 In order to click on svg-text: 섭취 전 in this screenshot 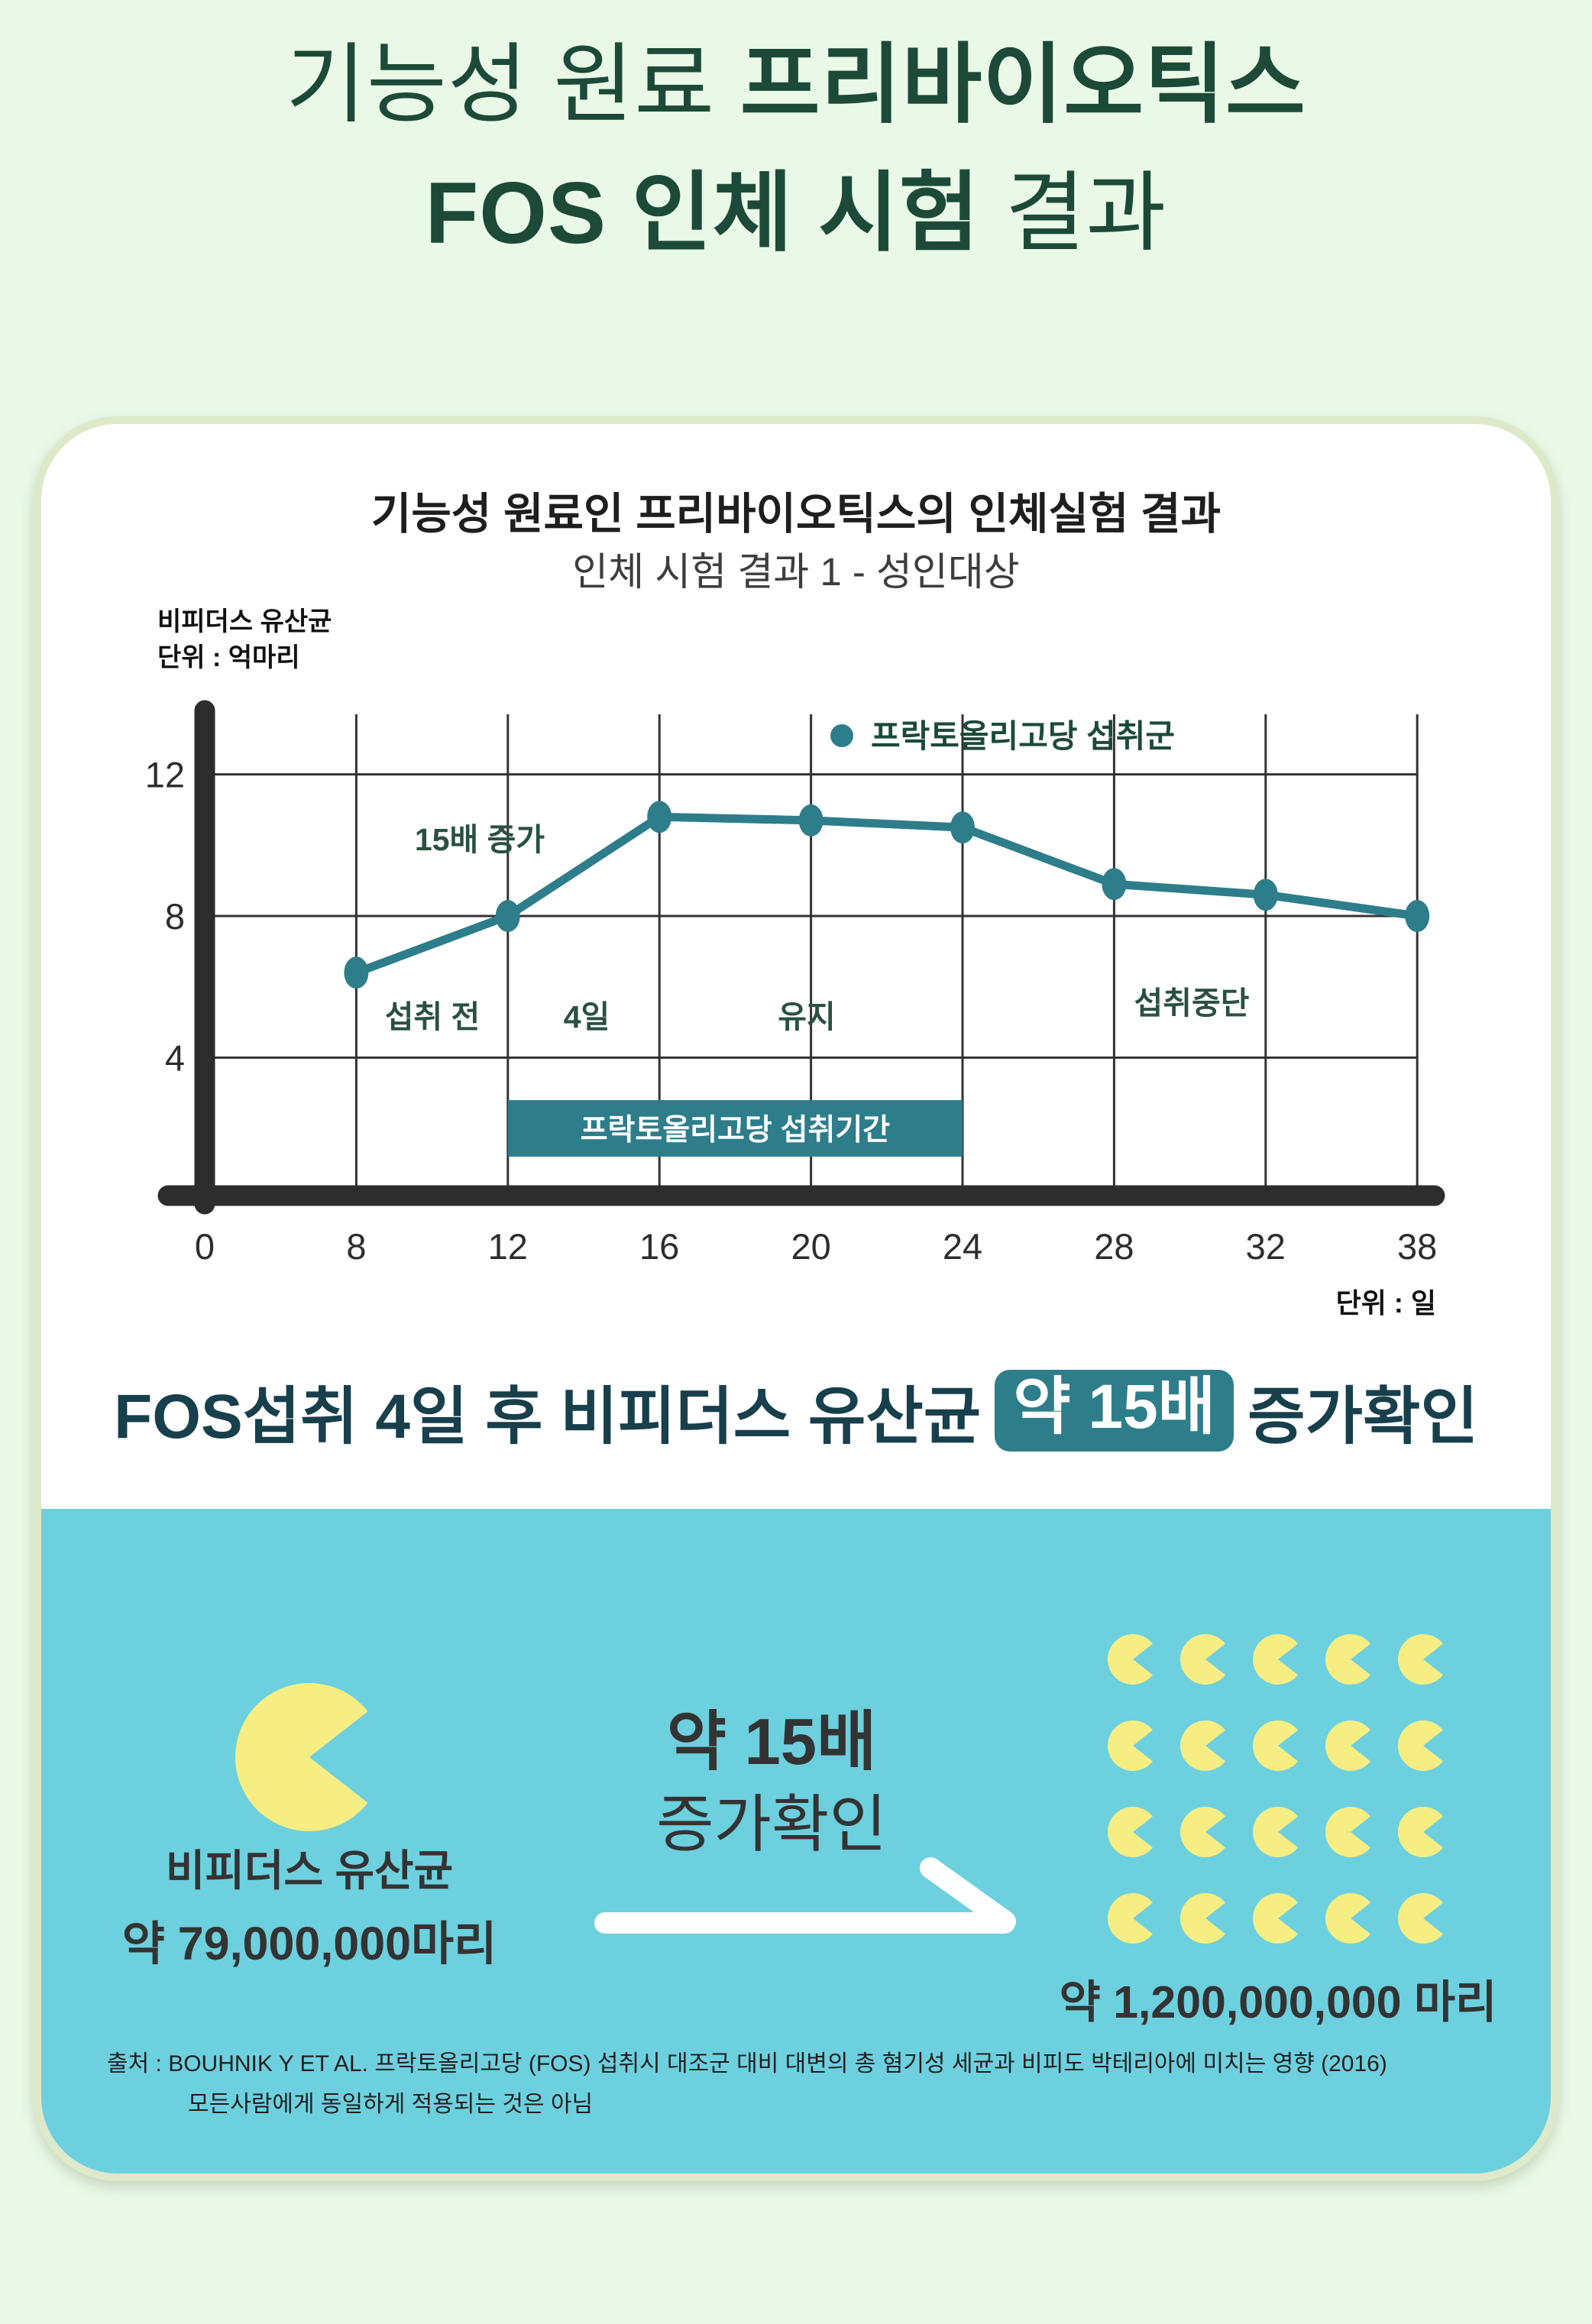, I will do `click(433, 1016)`.